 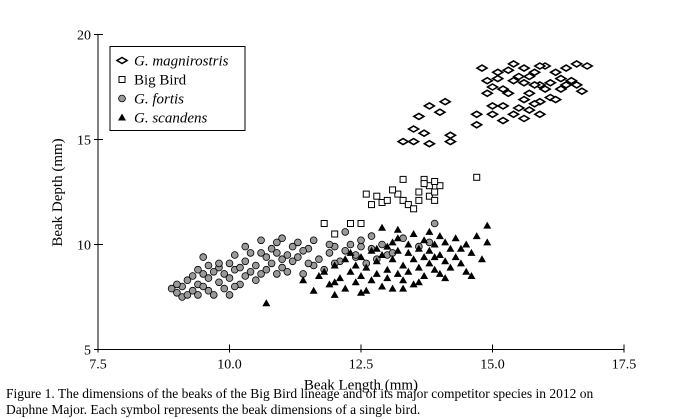 What do you see at coordinates (122, 98) in the screenshot?
I see `legend-marker-g-fortis` at bounding box center [122, 98].